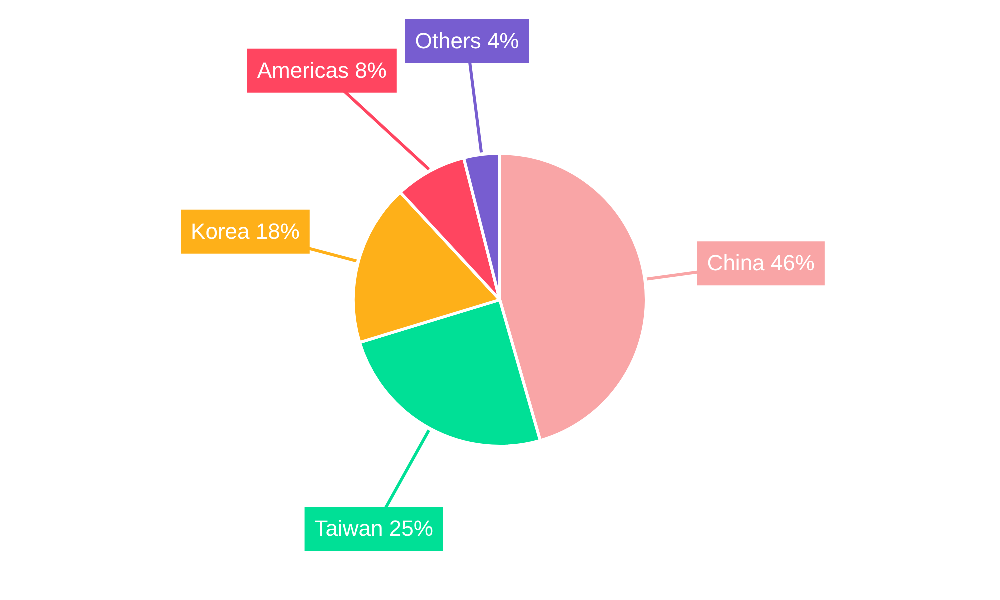 The width and height of the screenshot is (1000, 600). What do you see at coordinates (322, 70) in the screenshot?
I see `slice-label: Americas 8%` at bounding box center [322, 70].